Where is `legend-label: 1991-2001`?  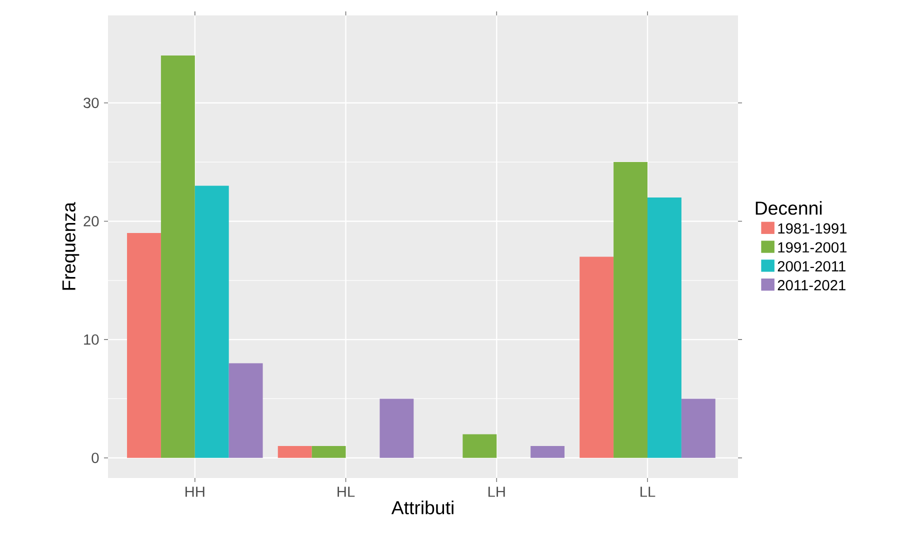 legend-label: 1991-2001 is located at coordinates (812, 247).